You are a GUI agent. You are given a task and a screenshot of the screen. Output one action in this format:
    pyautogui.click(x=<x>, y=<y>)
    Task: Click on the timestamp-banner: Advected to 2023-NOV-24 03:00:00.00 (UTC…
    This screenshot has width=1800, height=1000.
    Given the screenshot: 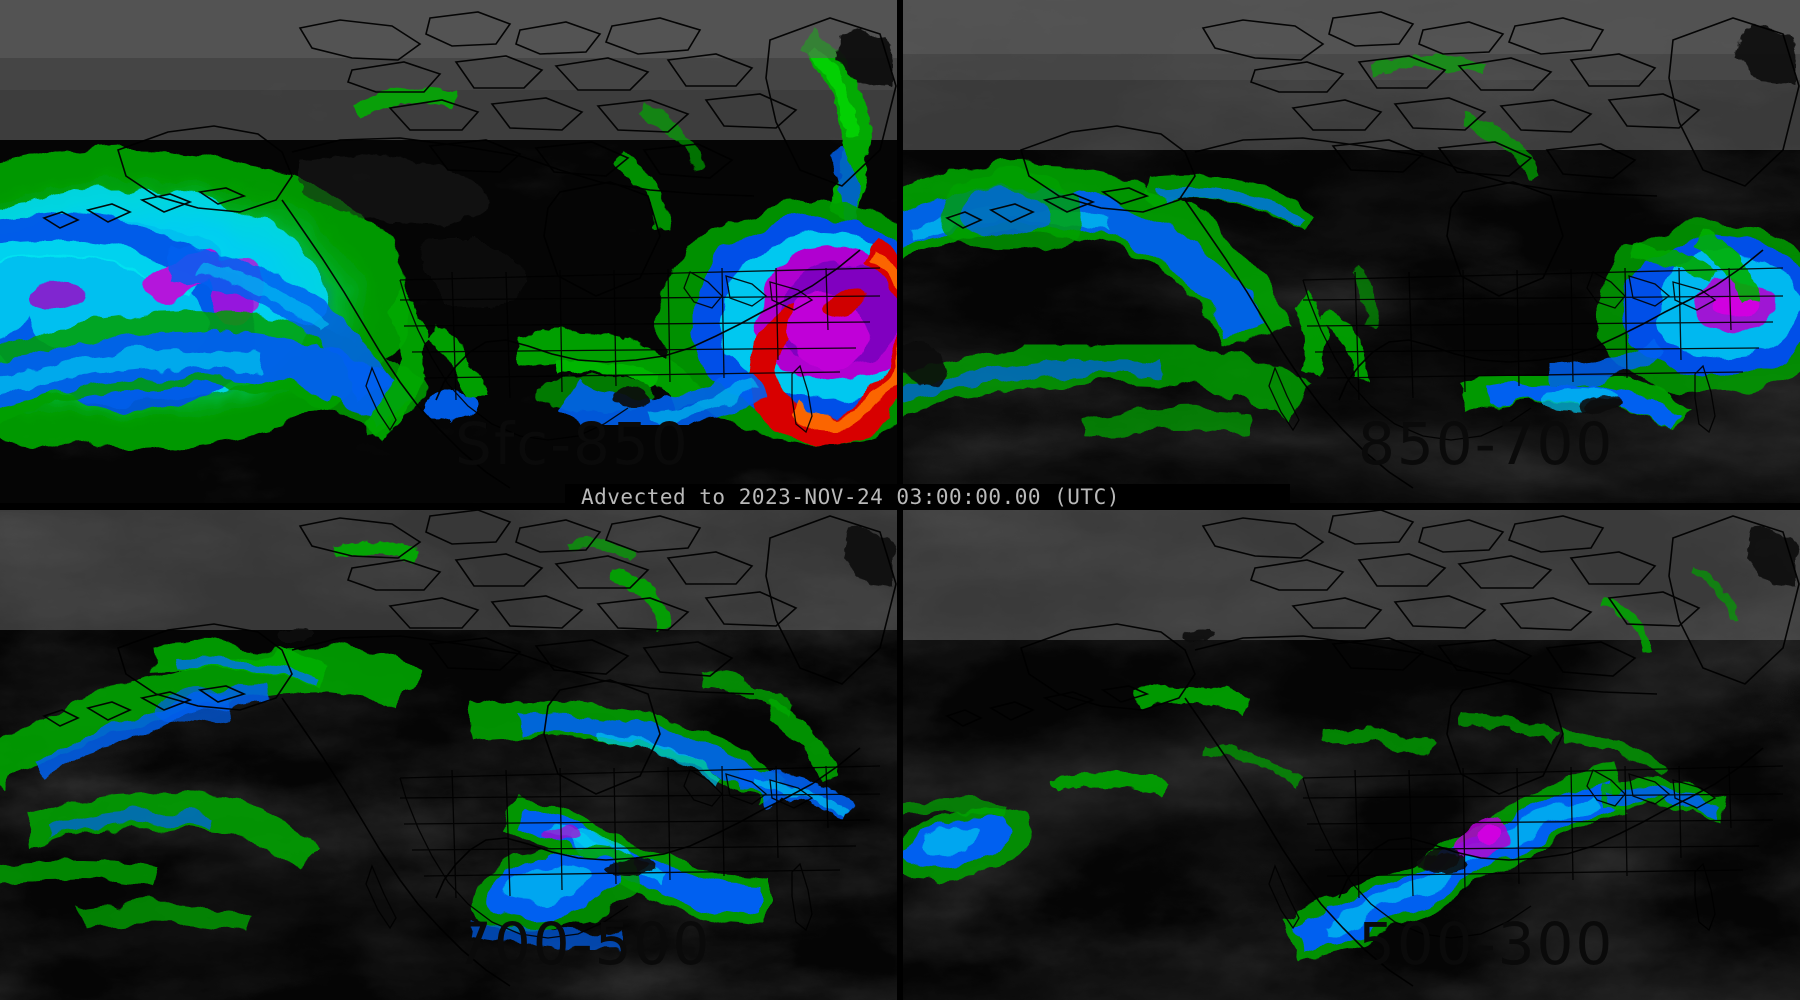 What is the action you would take?
    pyautogui.click(x=927, y=497)
    